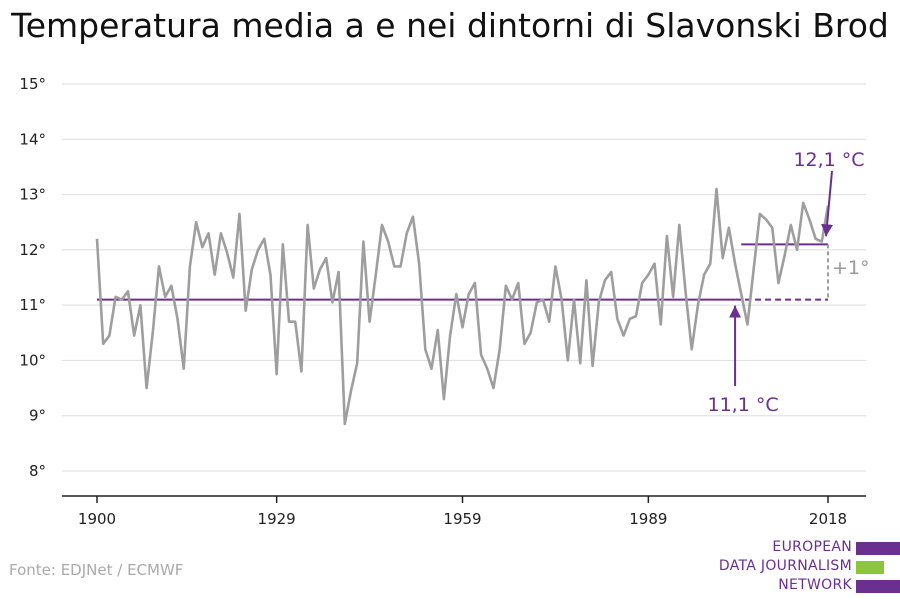 The image size is (900, 600). What do you see at coordinates (32, 195) in the screenshot?
I see `y-tick-label: 13°` at bounding box center [32, 195].